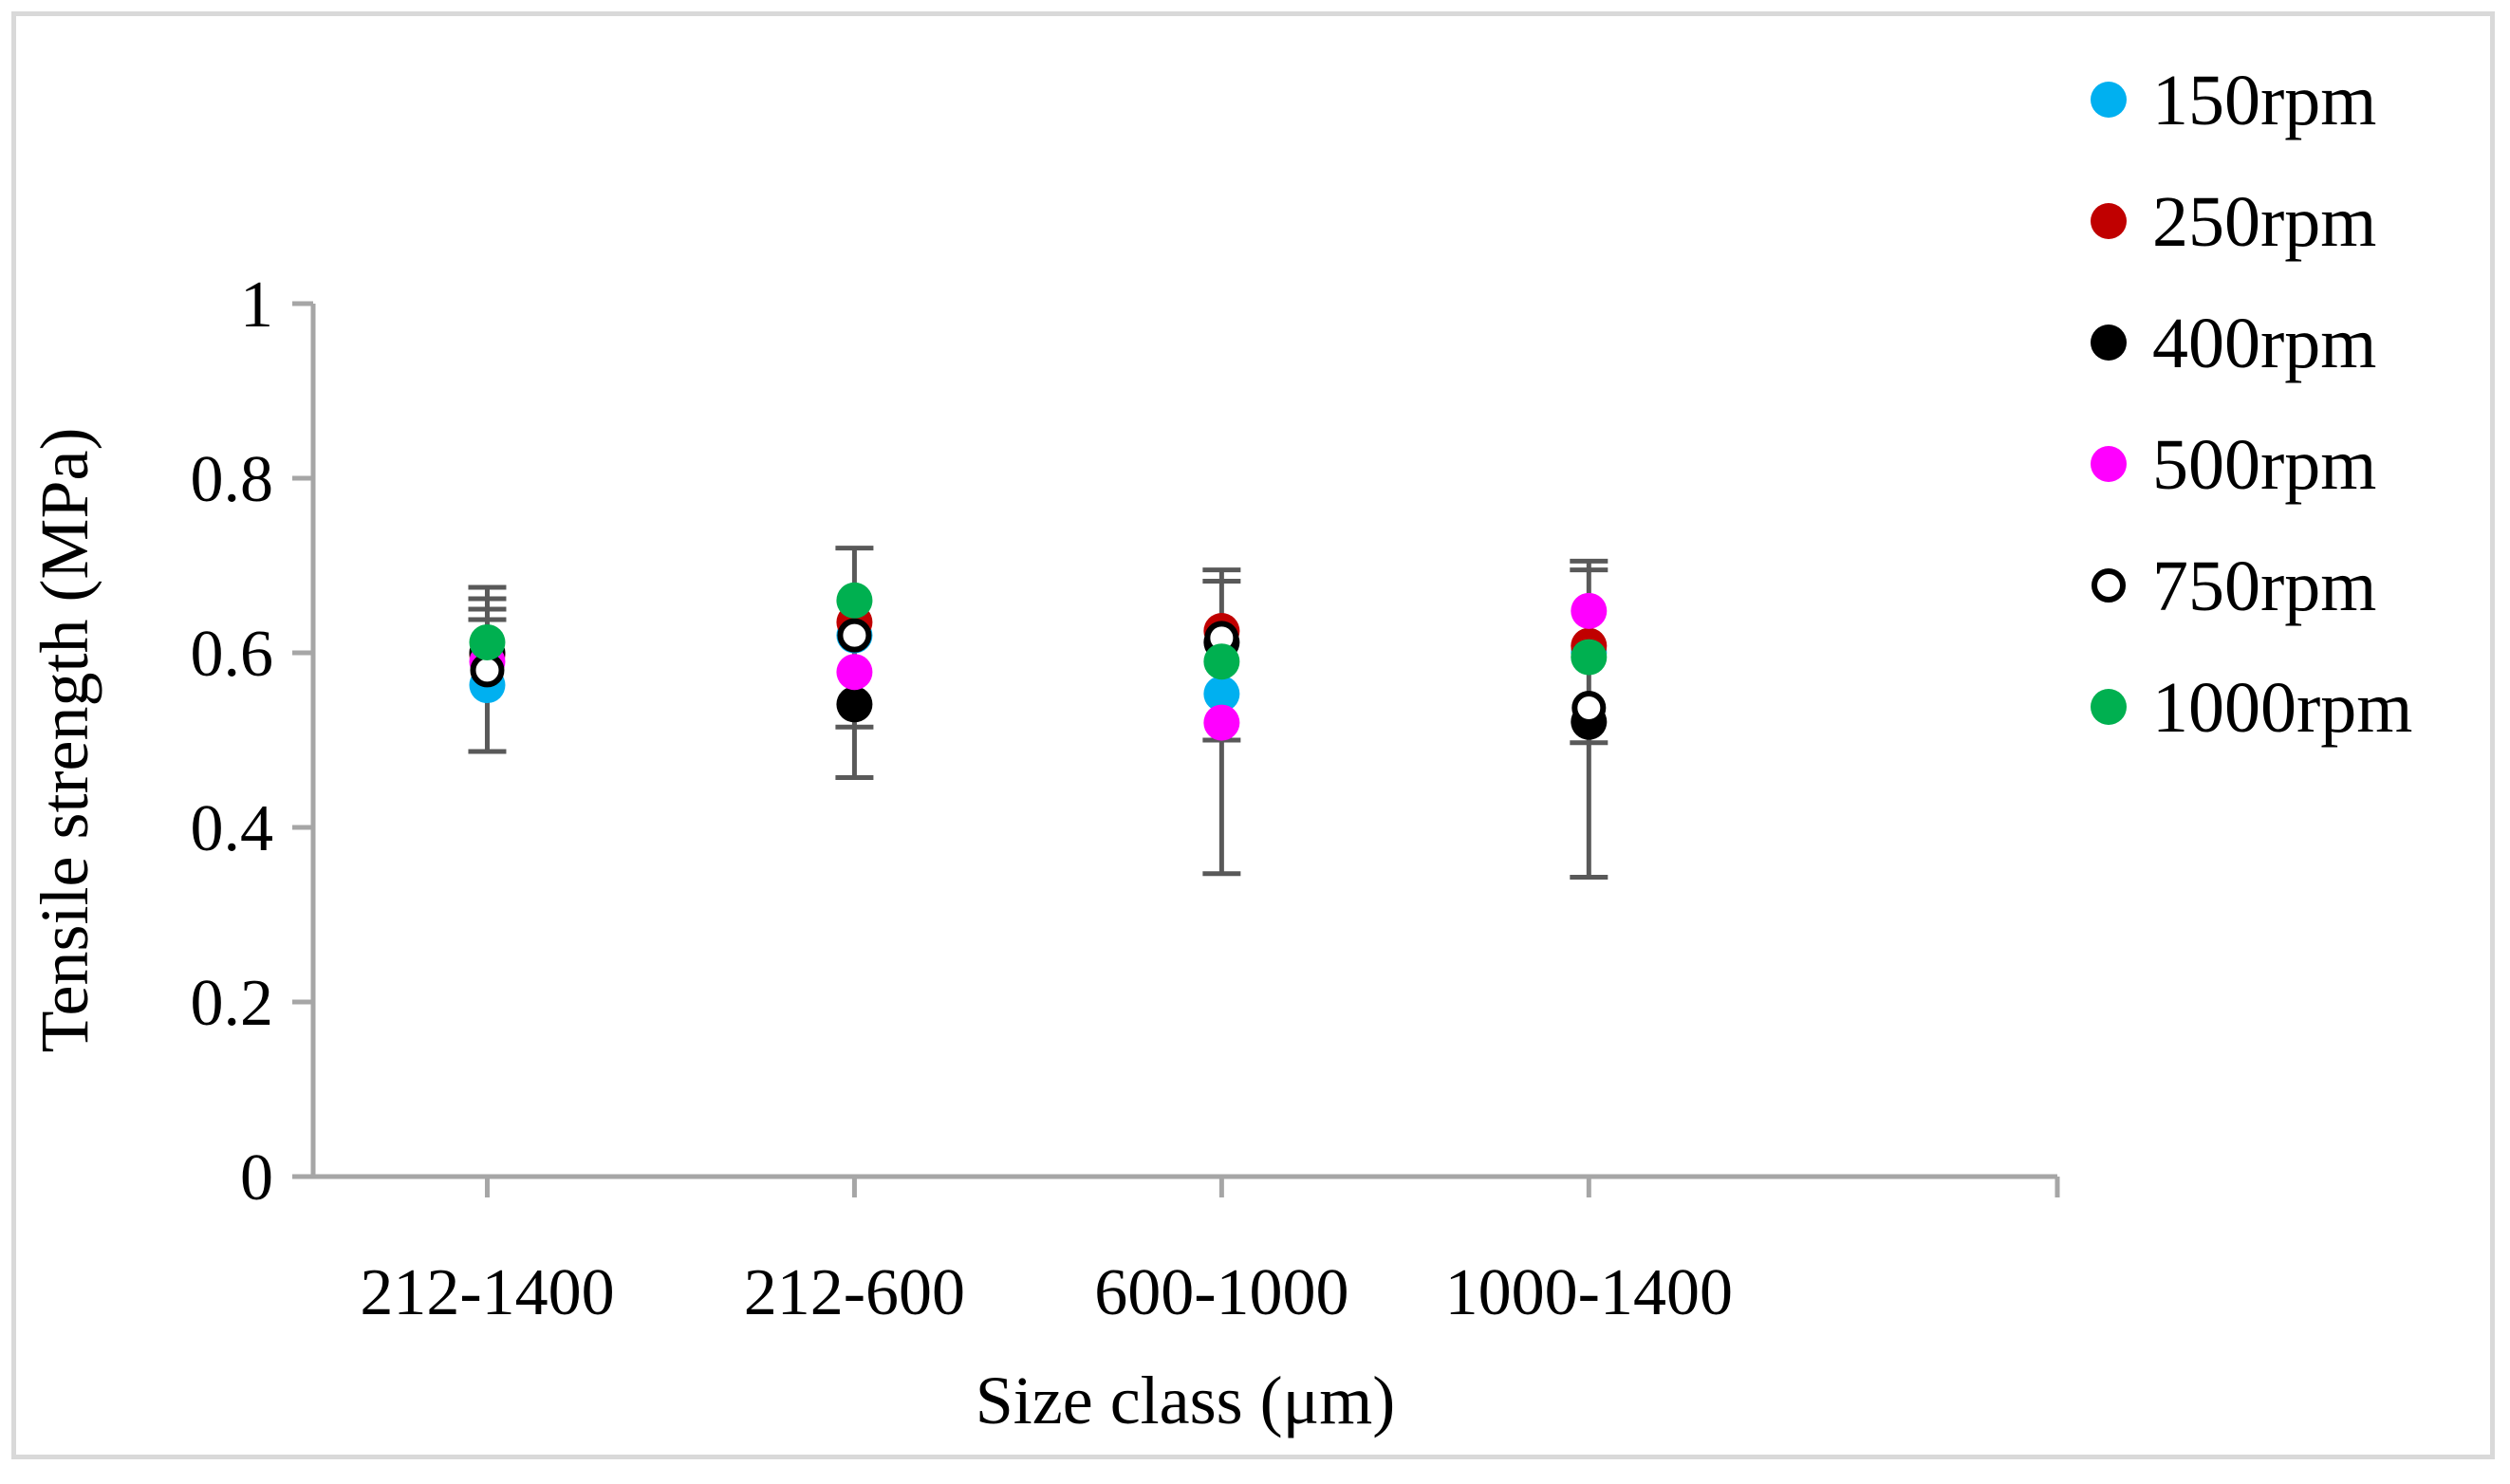  What do you see at coordinates (2264, 587) in the screenshot?
I see `legend-label: 750rpm` at bounding box center [2264, 587].